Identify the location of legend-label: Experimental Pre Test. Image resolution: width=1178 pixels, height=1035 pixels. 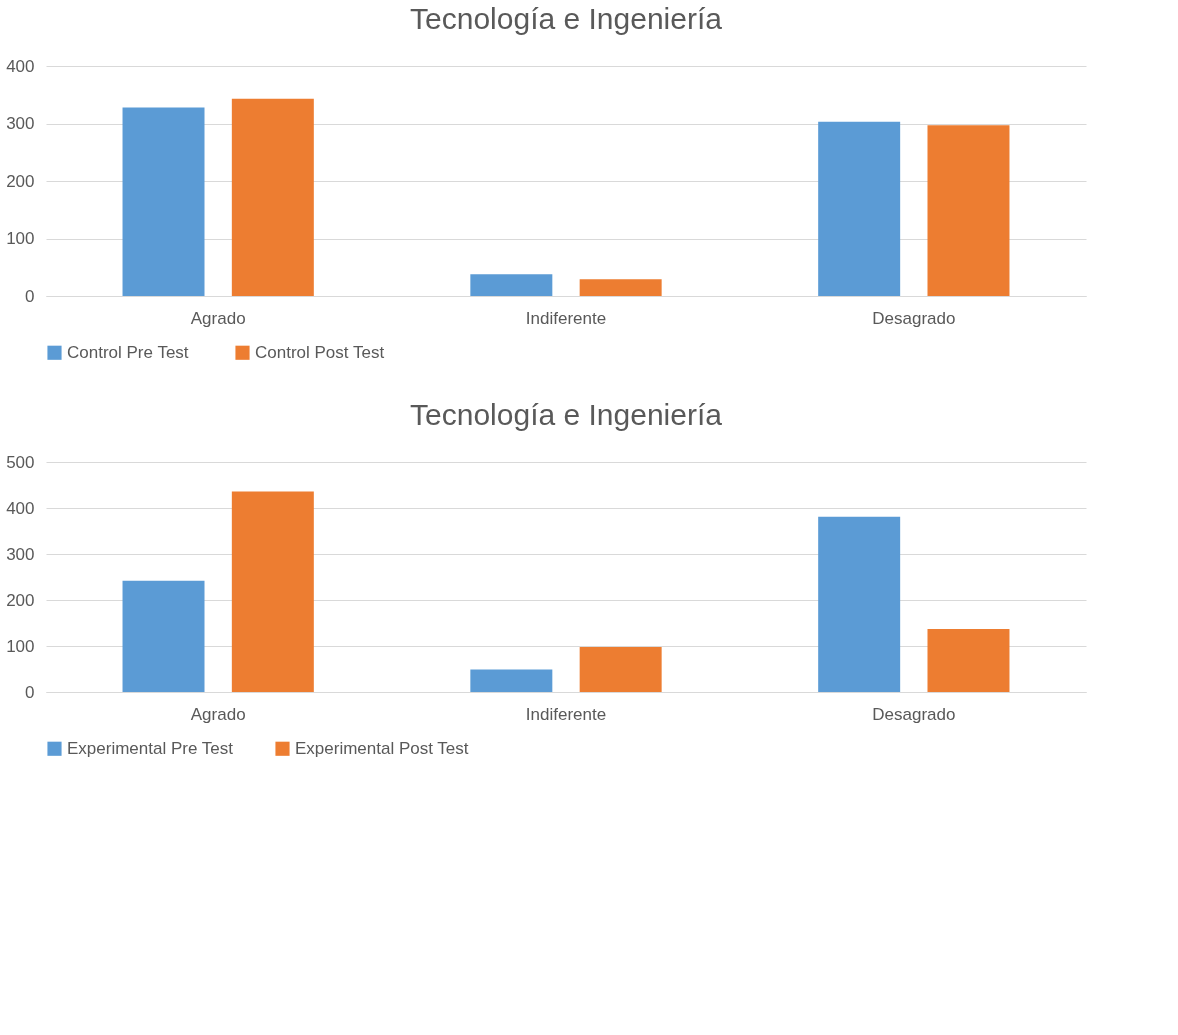
(150, 748).